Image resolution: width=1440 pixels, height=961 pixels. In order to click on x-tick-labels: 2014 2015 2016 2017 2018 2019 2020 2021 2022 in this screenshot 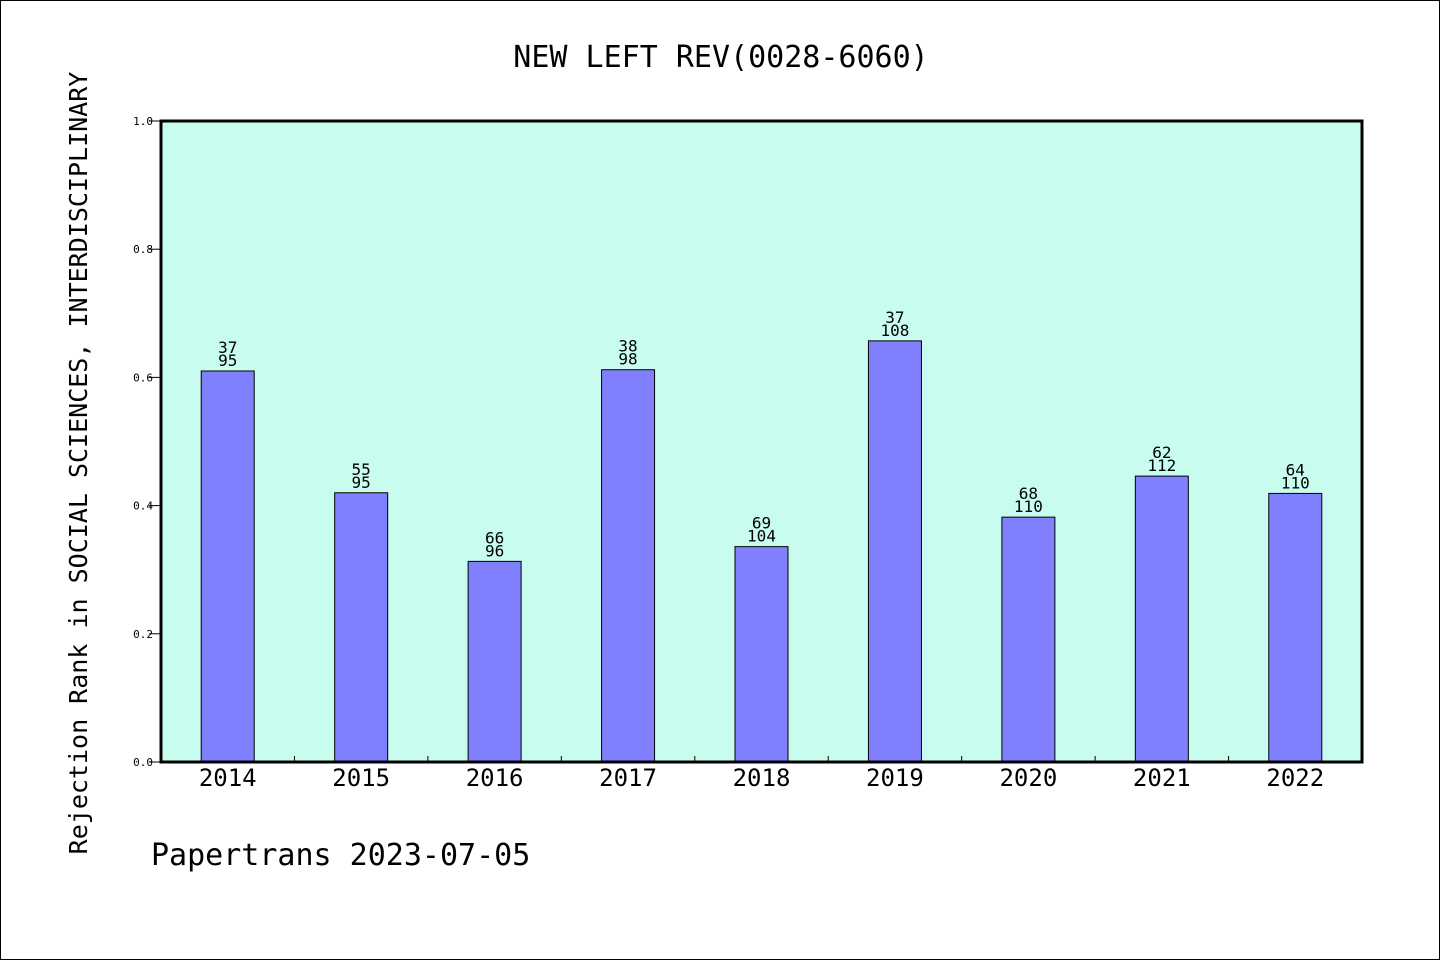, I will do `click(761, 778)`.